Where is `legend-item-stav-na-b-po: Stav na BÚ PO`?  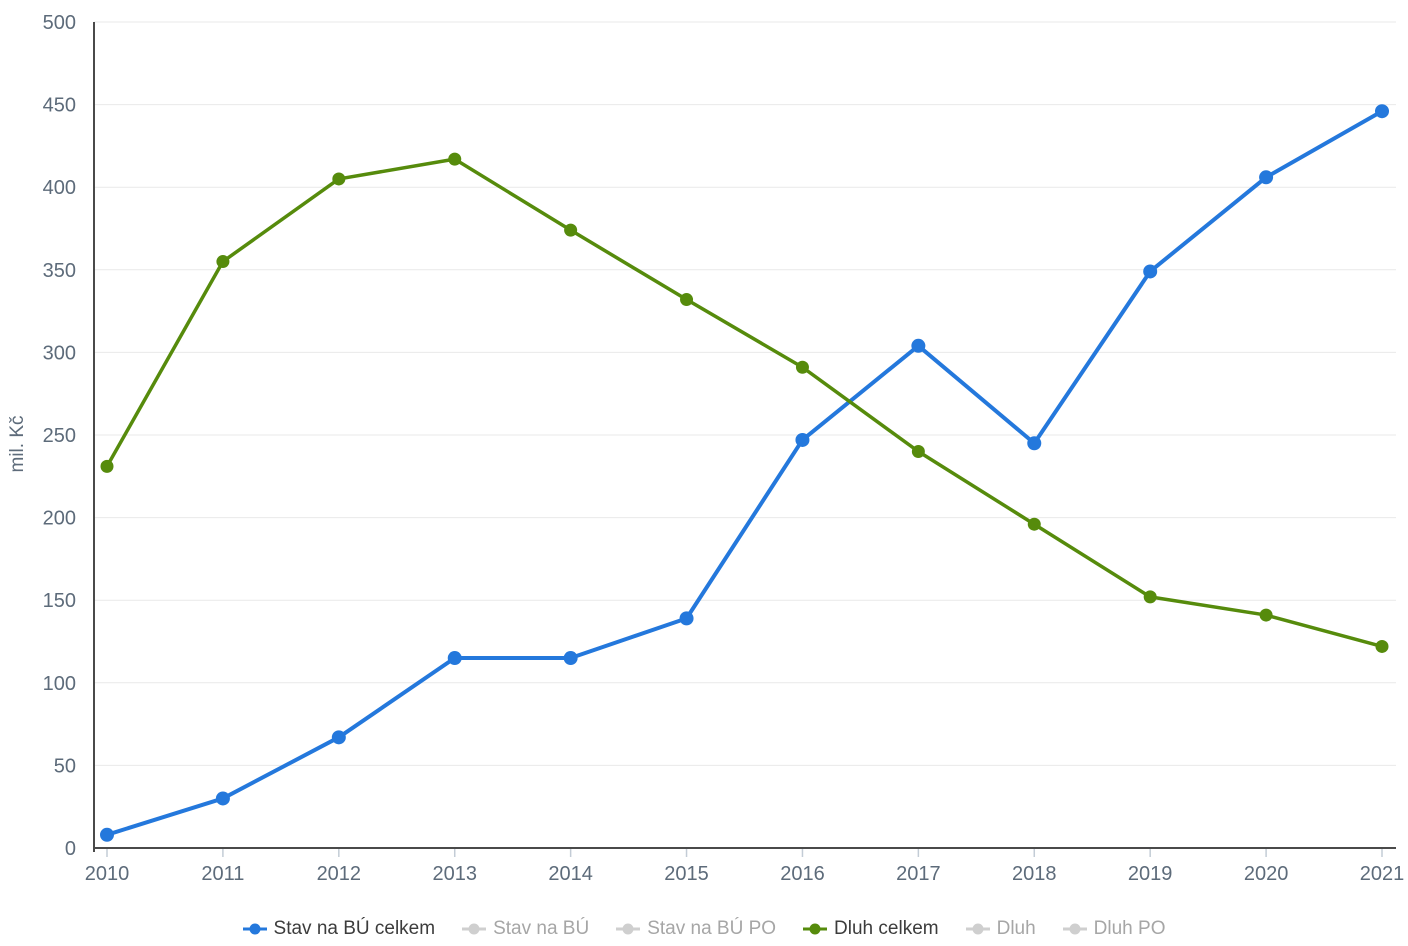 legend-item-stav-na-b-po: Stav na BÚ PO is located at coordinates (696, 929).